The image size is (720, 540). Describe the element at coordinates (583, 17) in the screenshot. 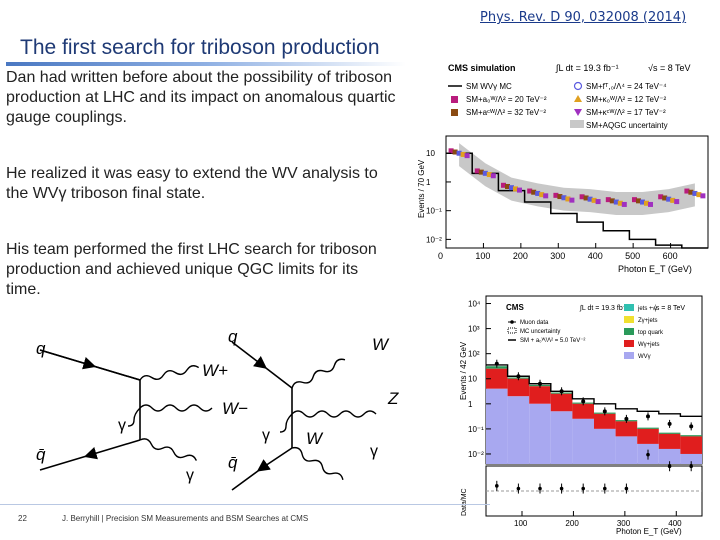

I see `paper-reference-link: Phys. Rev. D 90, 032008 (2014)` at that location.